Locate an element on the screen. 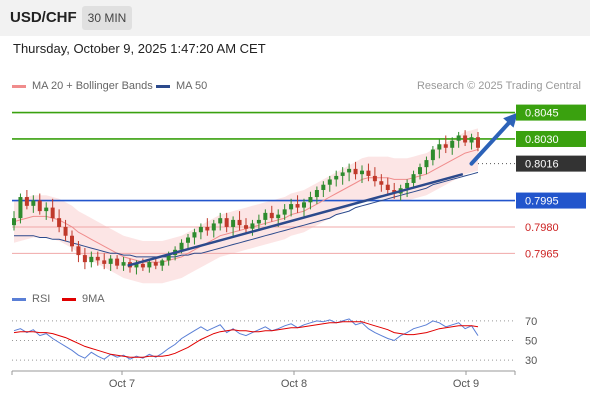 This screenshot has height=400, width=590. x-axis: Oct 7 Oct 8 Oct 9 is located at coordinates (263, 380).